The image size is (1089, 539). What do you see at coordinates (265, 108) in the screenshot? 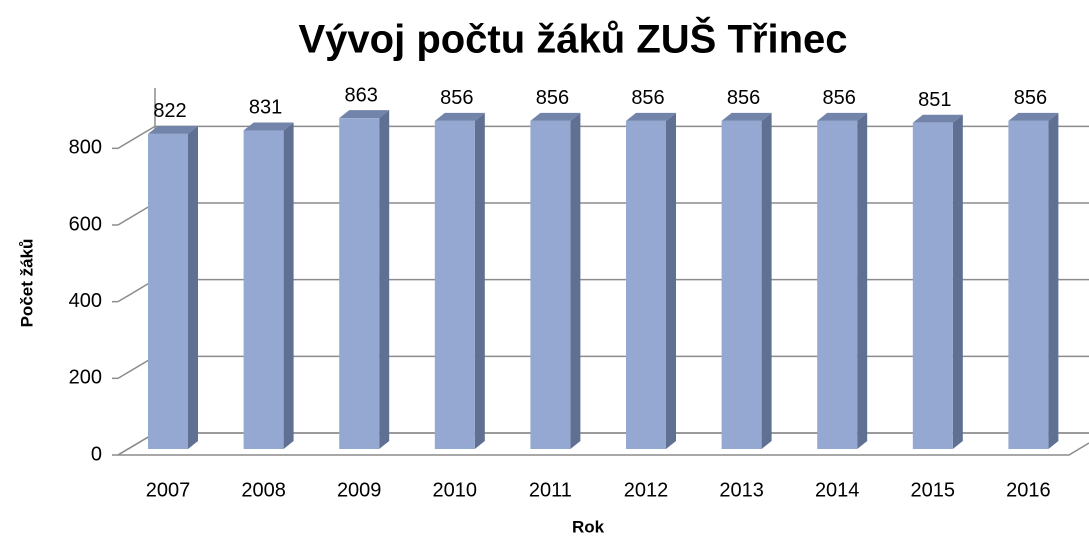
I see `value-label: 831` at bounding box center [265, 108].